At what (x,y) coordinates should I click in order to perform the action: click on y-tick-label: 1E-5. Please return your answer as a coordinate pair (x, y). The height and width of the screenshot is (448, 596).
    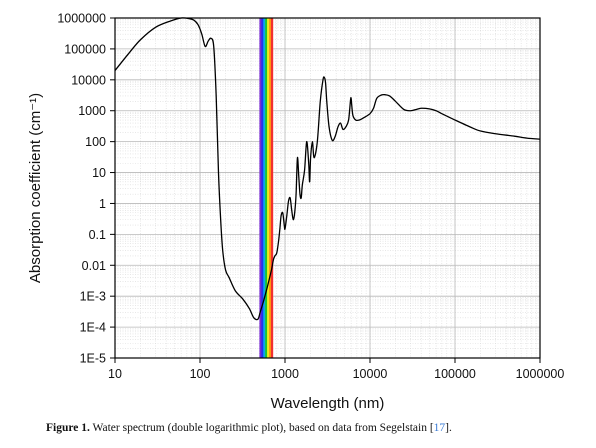
    Looking at the image, I should click on (93, 359).